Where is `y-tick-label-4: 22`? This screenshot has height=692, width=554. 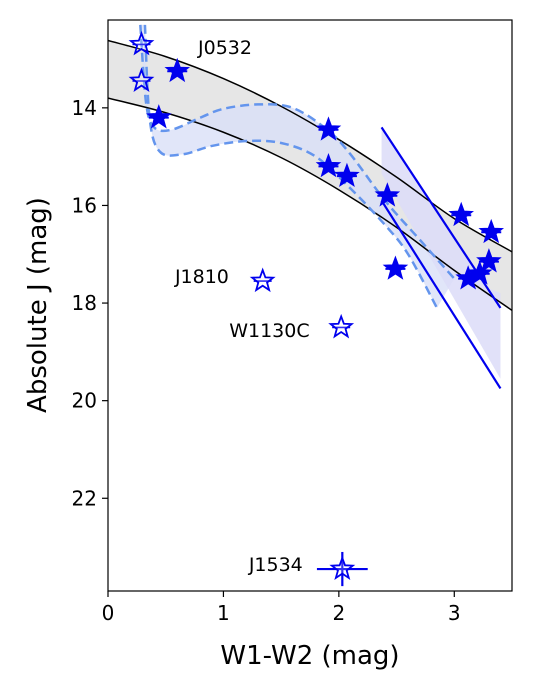
y-tick-label-4: 22 is located at coordinates (84, 498).